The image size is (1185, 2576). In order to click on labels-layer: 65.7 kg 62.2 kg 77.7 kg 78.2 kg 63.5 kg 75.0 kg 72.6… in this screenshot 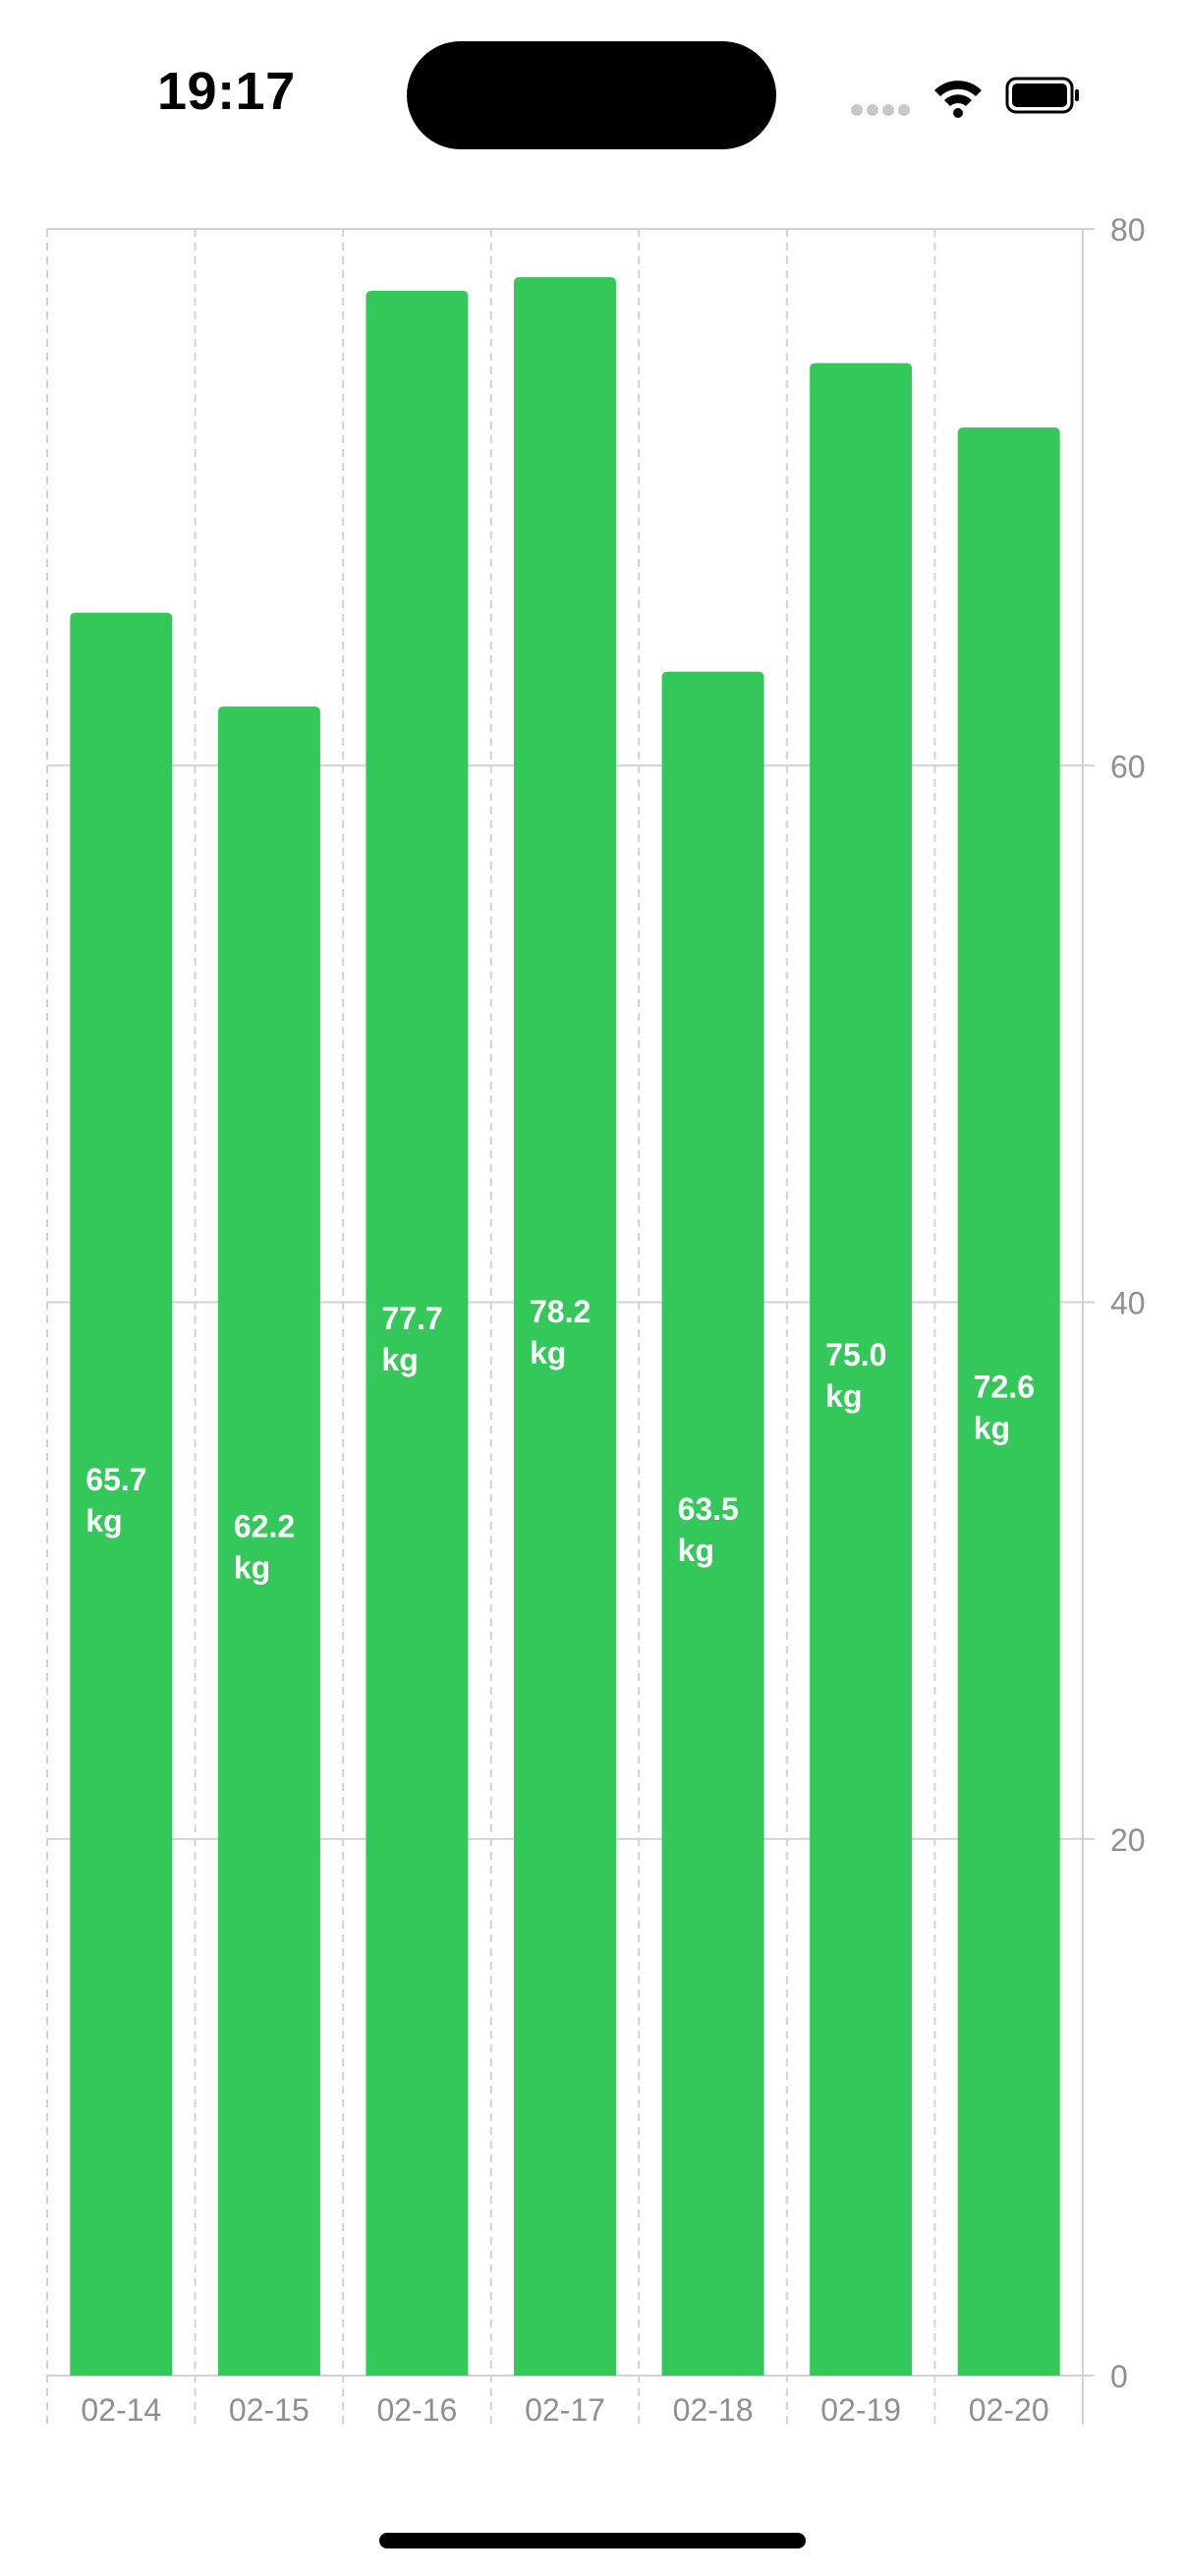, I will do `click(560, 1440)`.